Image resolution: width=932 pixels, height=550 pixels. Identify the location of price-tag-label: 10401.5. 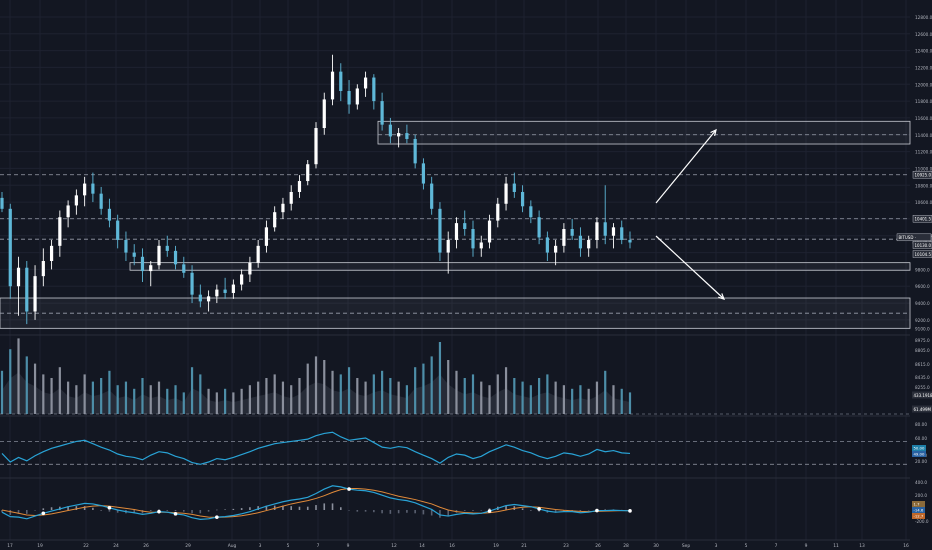
(923, 219).